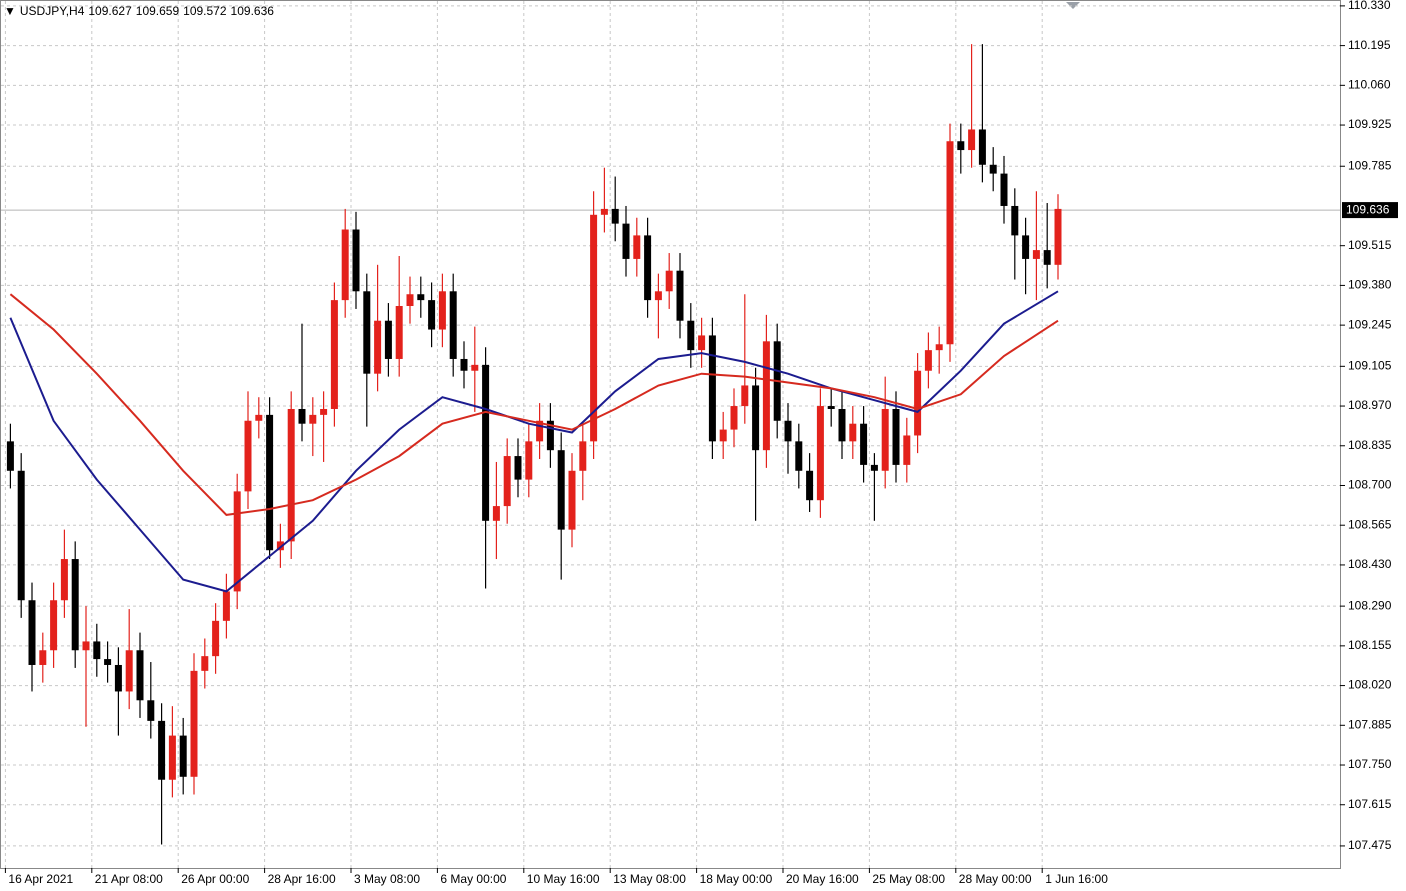 The image size is (1406, 891). I want to click on y-tick-label: 107.885, so click(1370, 724).